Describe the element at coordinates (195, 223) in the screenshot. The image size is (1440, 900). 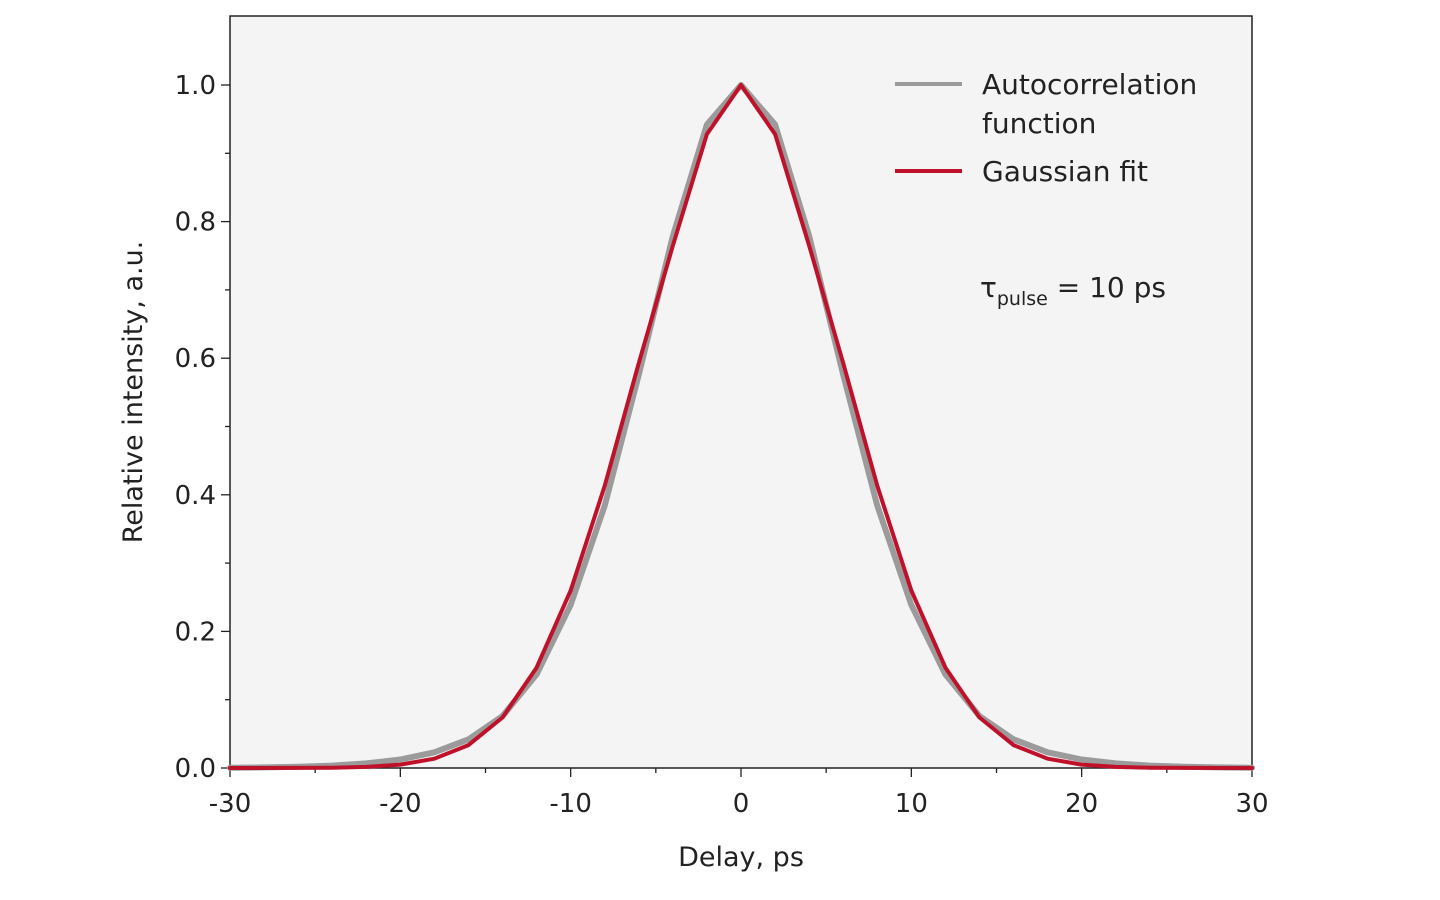
I see `y-tick-label: 0.8` at that location.